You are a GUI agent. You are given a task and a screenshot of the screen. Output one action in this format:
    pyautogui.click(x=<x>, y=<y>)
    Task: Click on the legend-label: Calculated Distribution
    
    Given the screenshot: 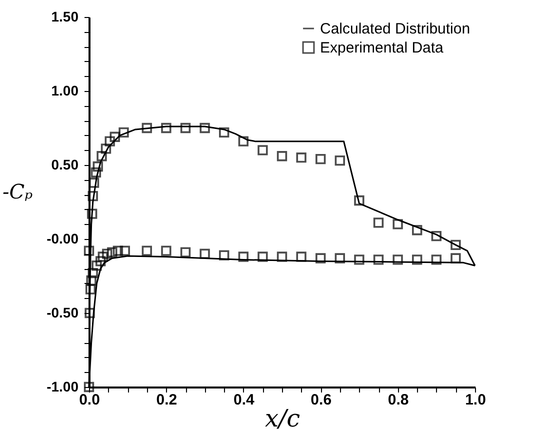 What is the action you would take?
    pyautogui.click(x=395, y=29)
    